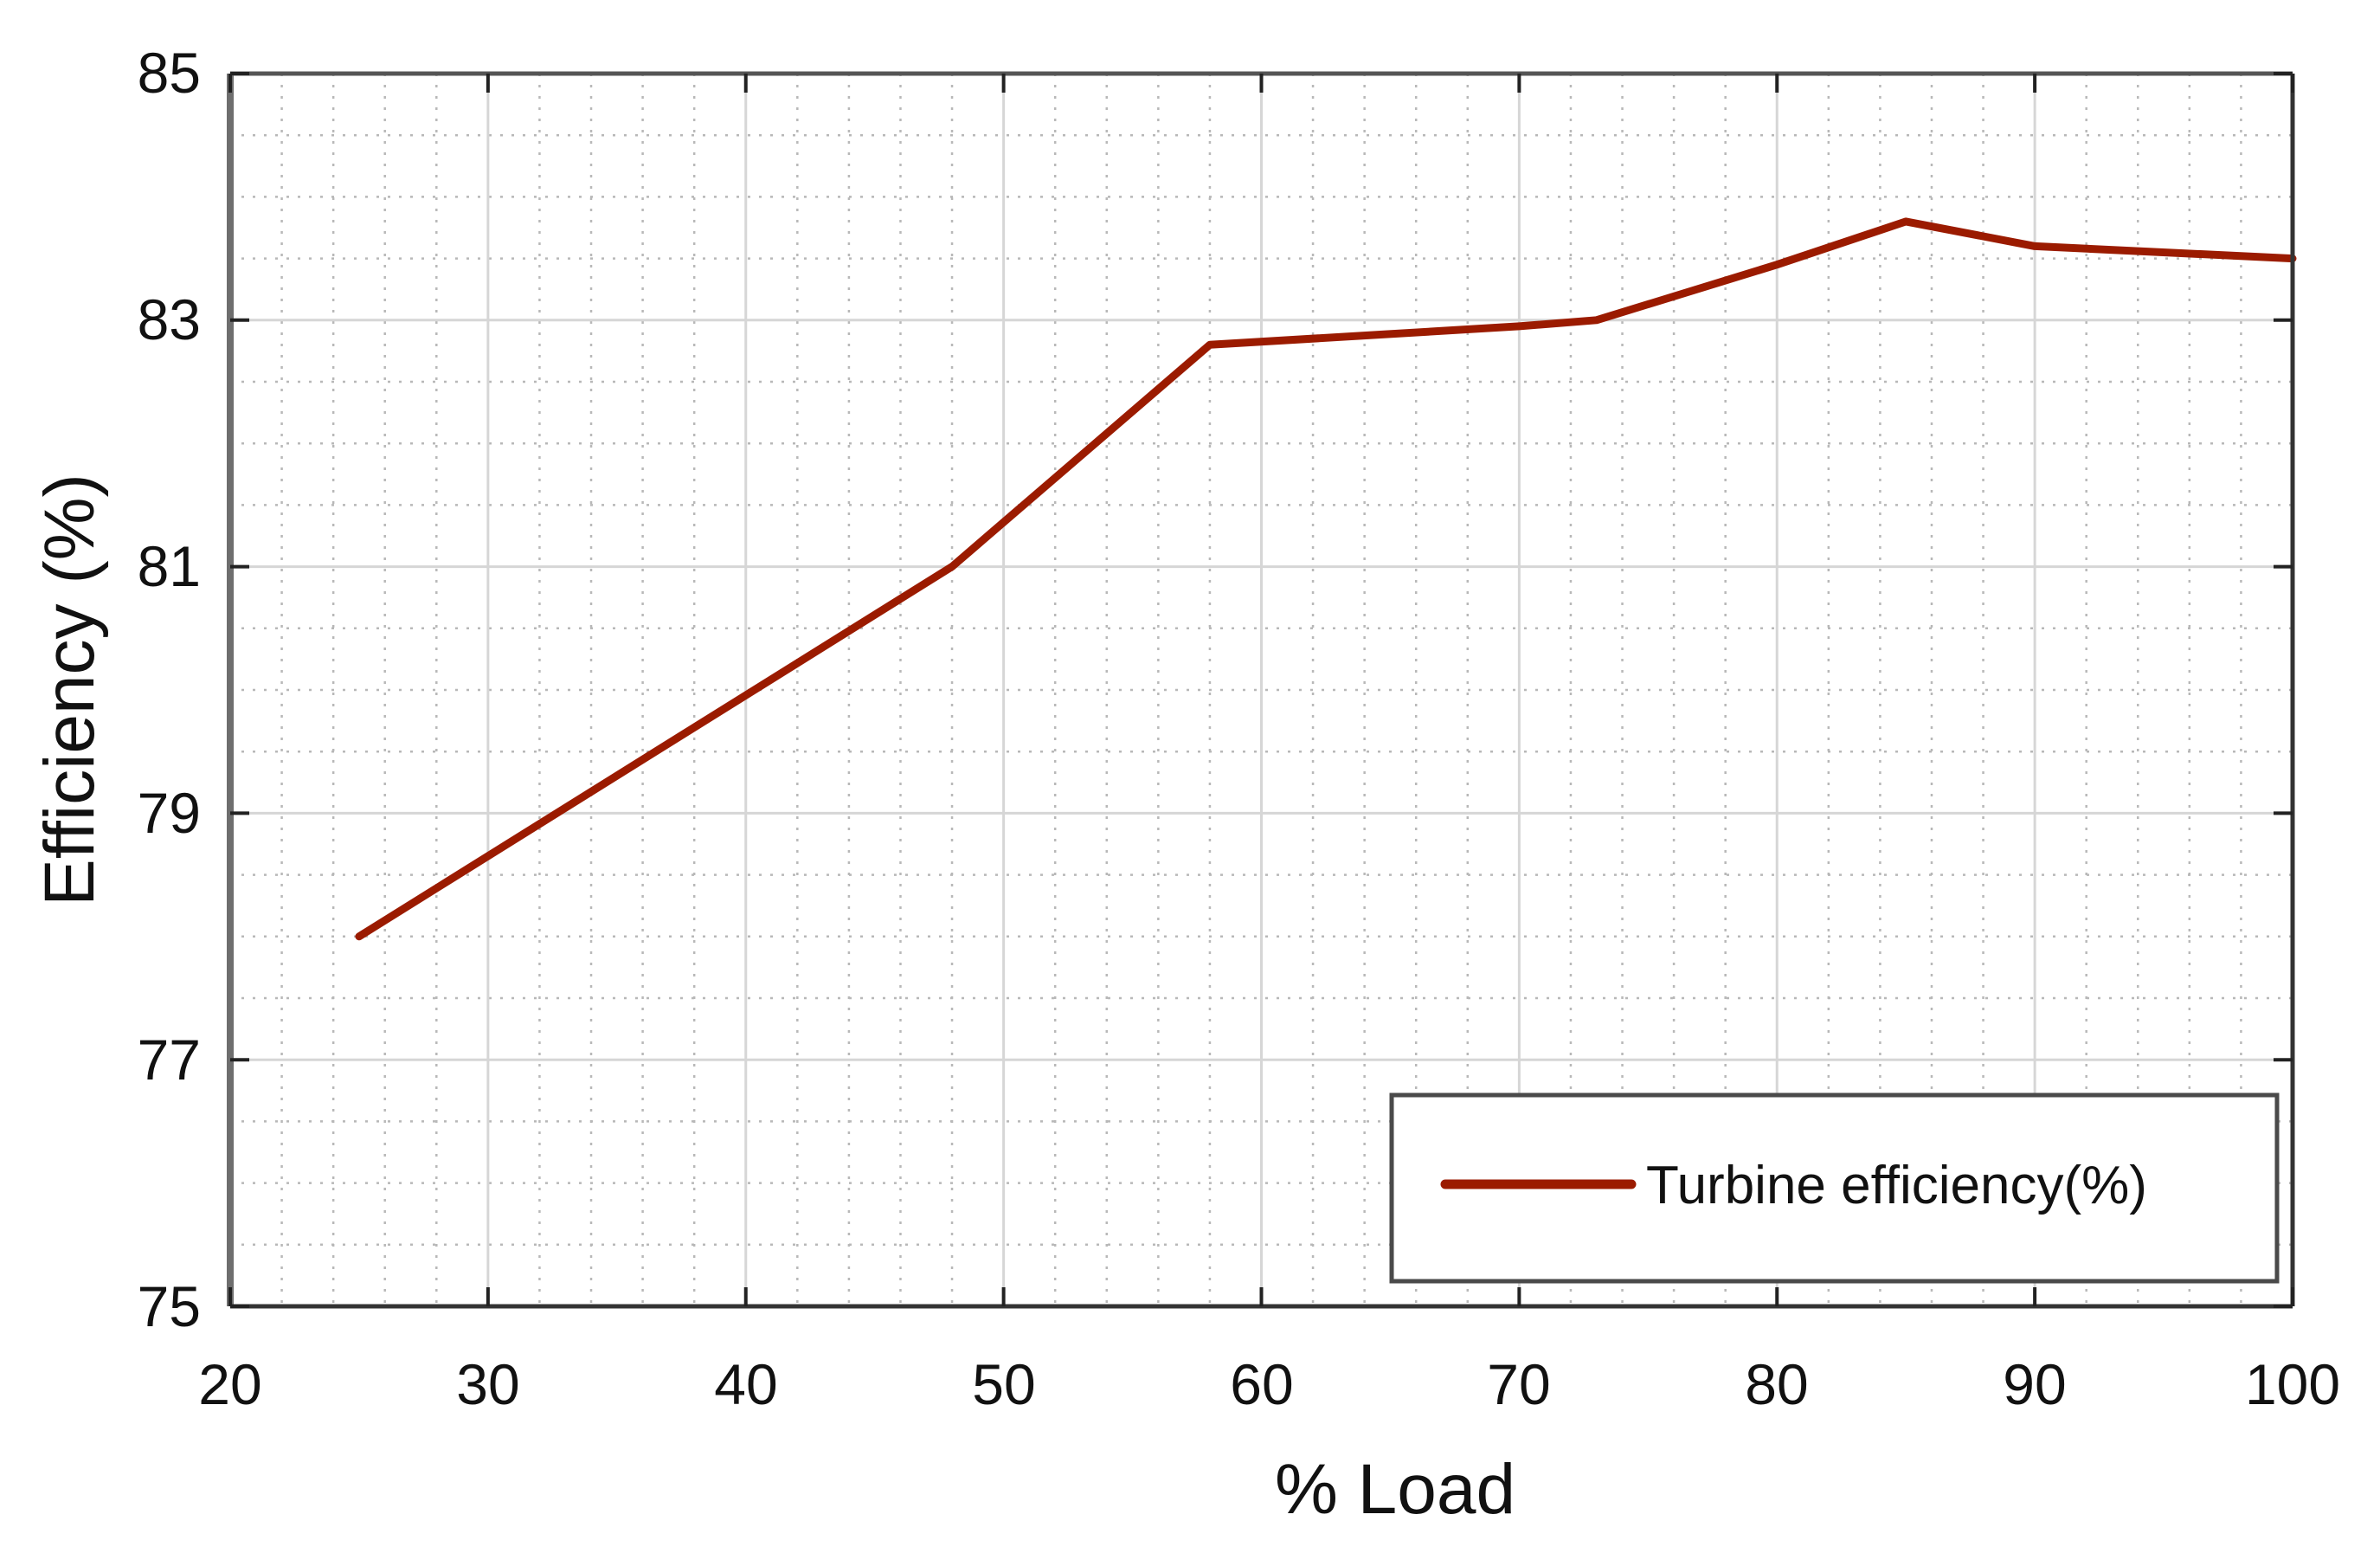  Describe the element at coordinates (169, 689) in the screenshot. I see `y-tick-labels: 75 77 79 81 83 85` at that location.